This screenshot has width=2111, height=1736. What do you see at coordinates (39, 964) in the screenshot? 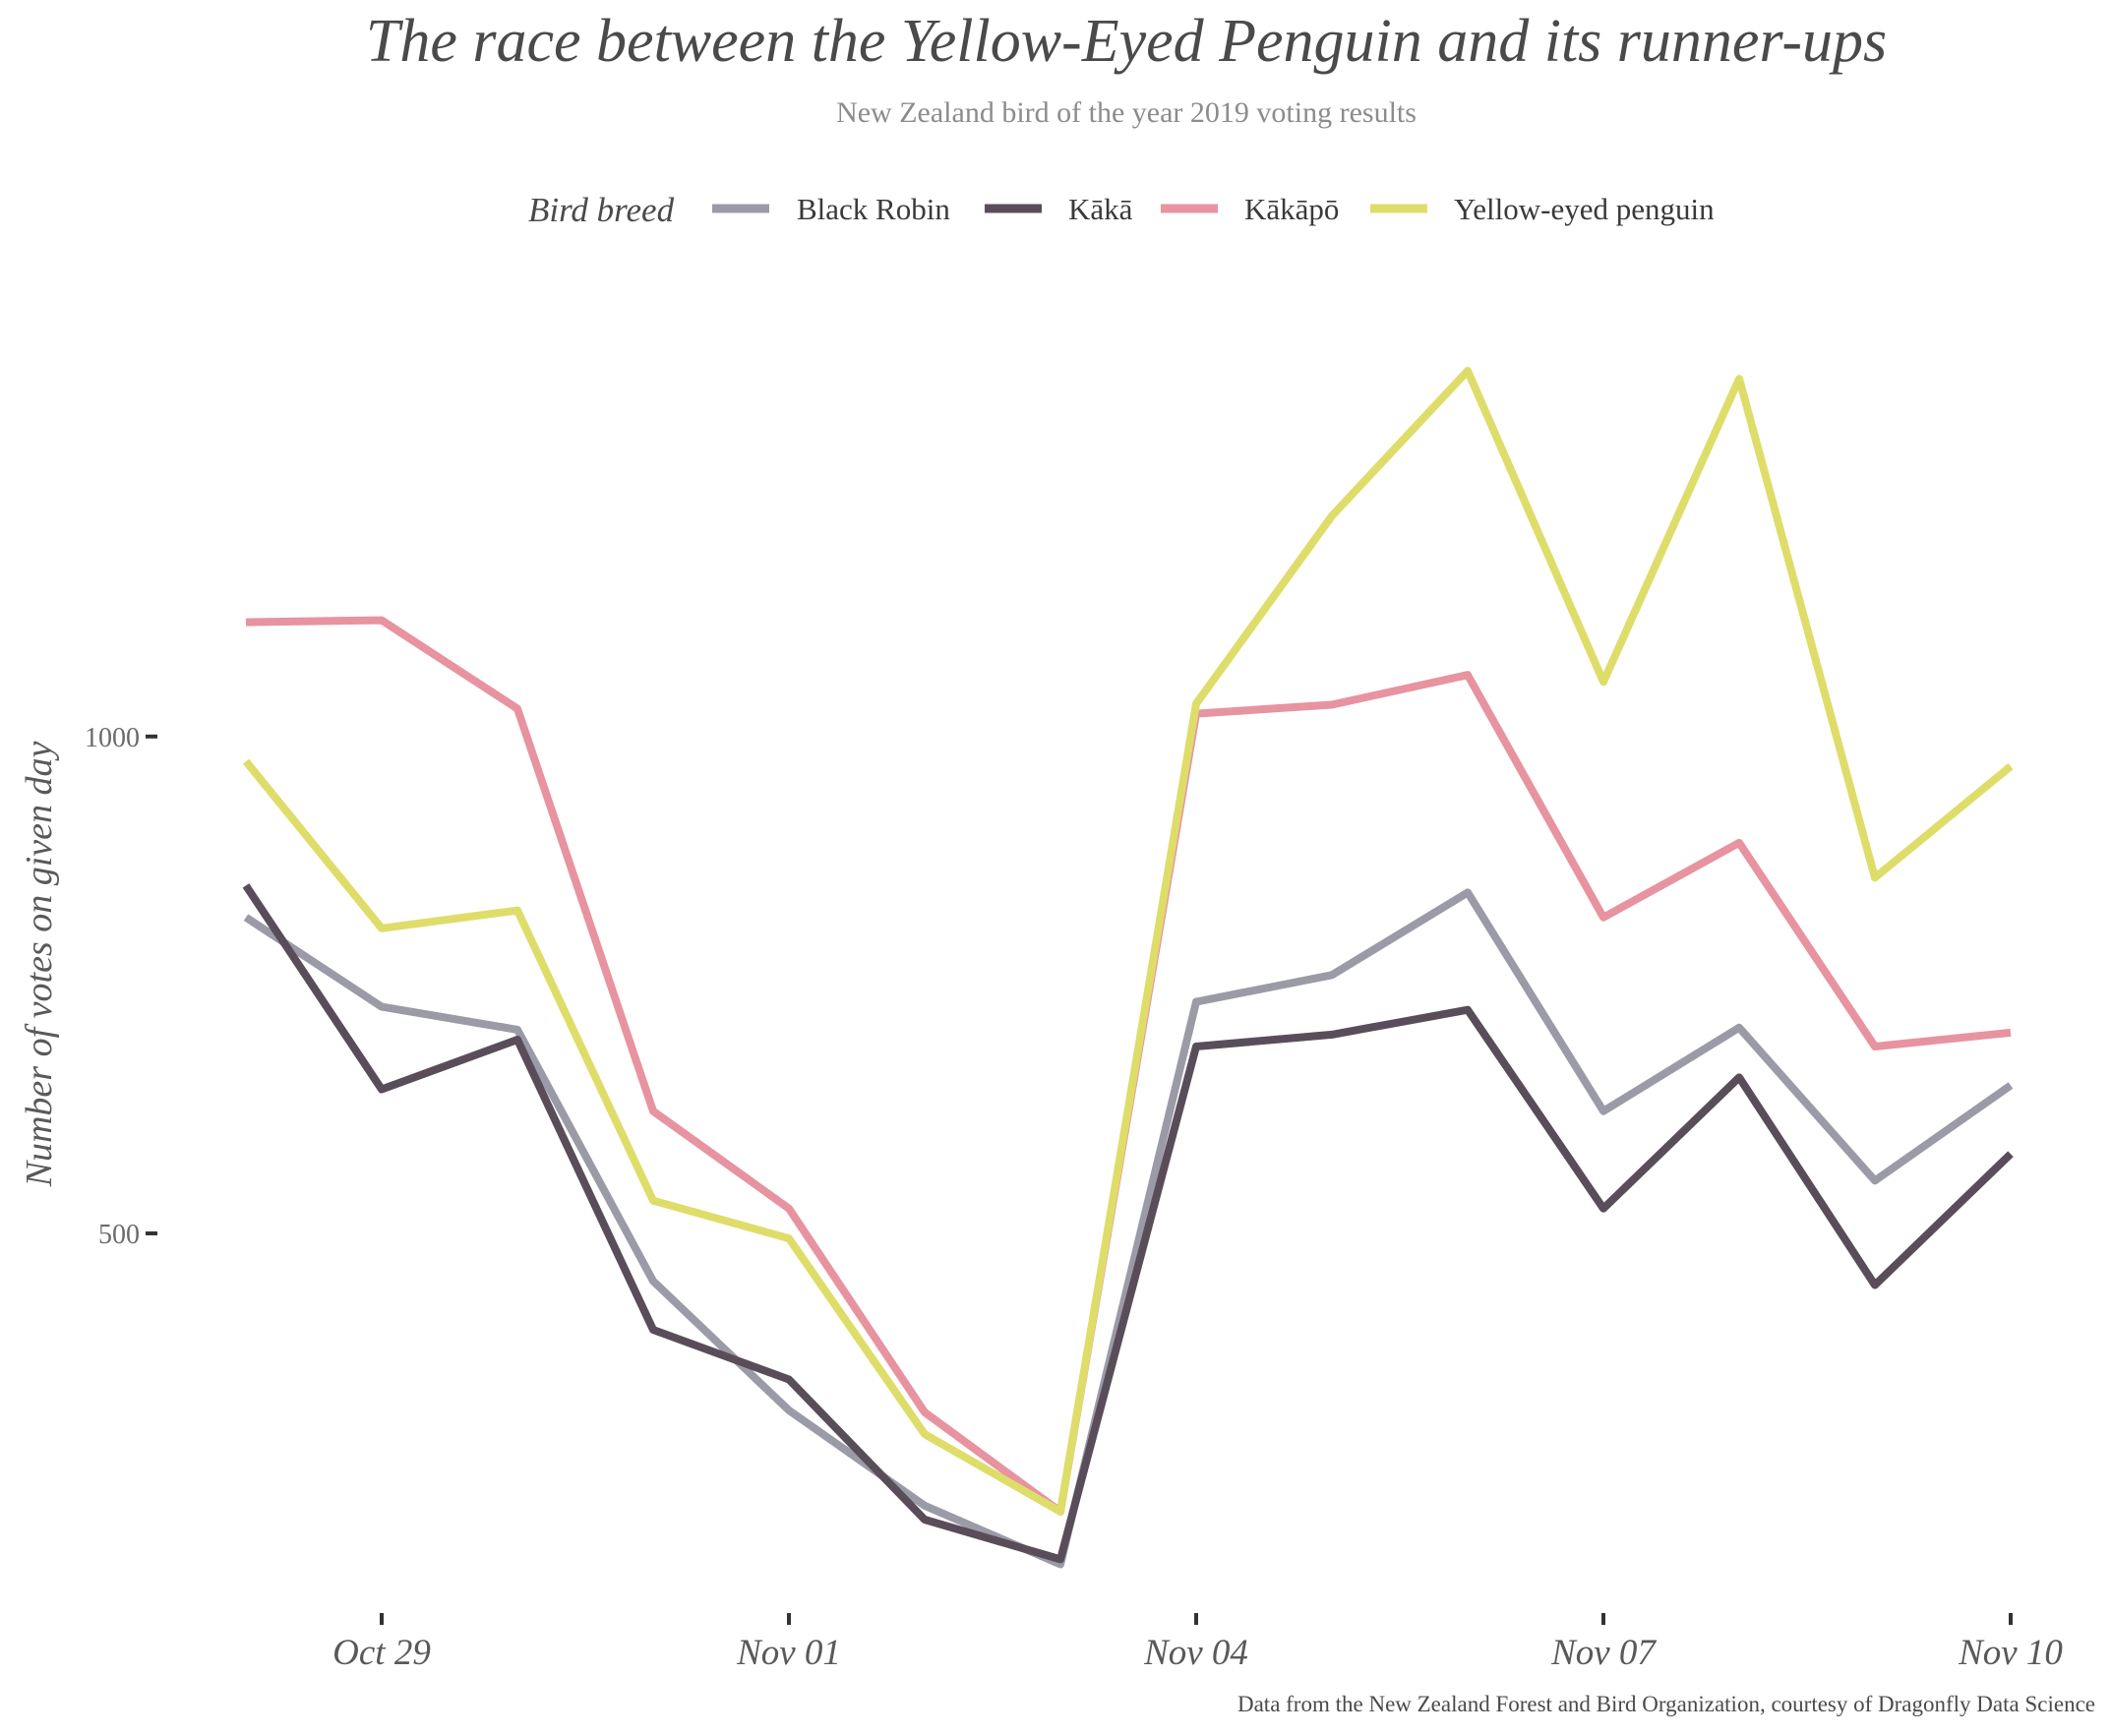
I see `y-axis-label: Number of votes on given day` at bounding box center [39, 964].